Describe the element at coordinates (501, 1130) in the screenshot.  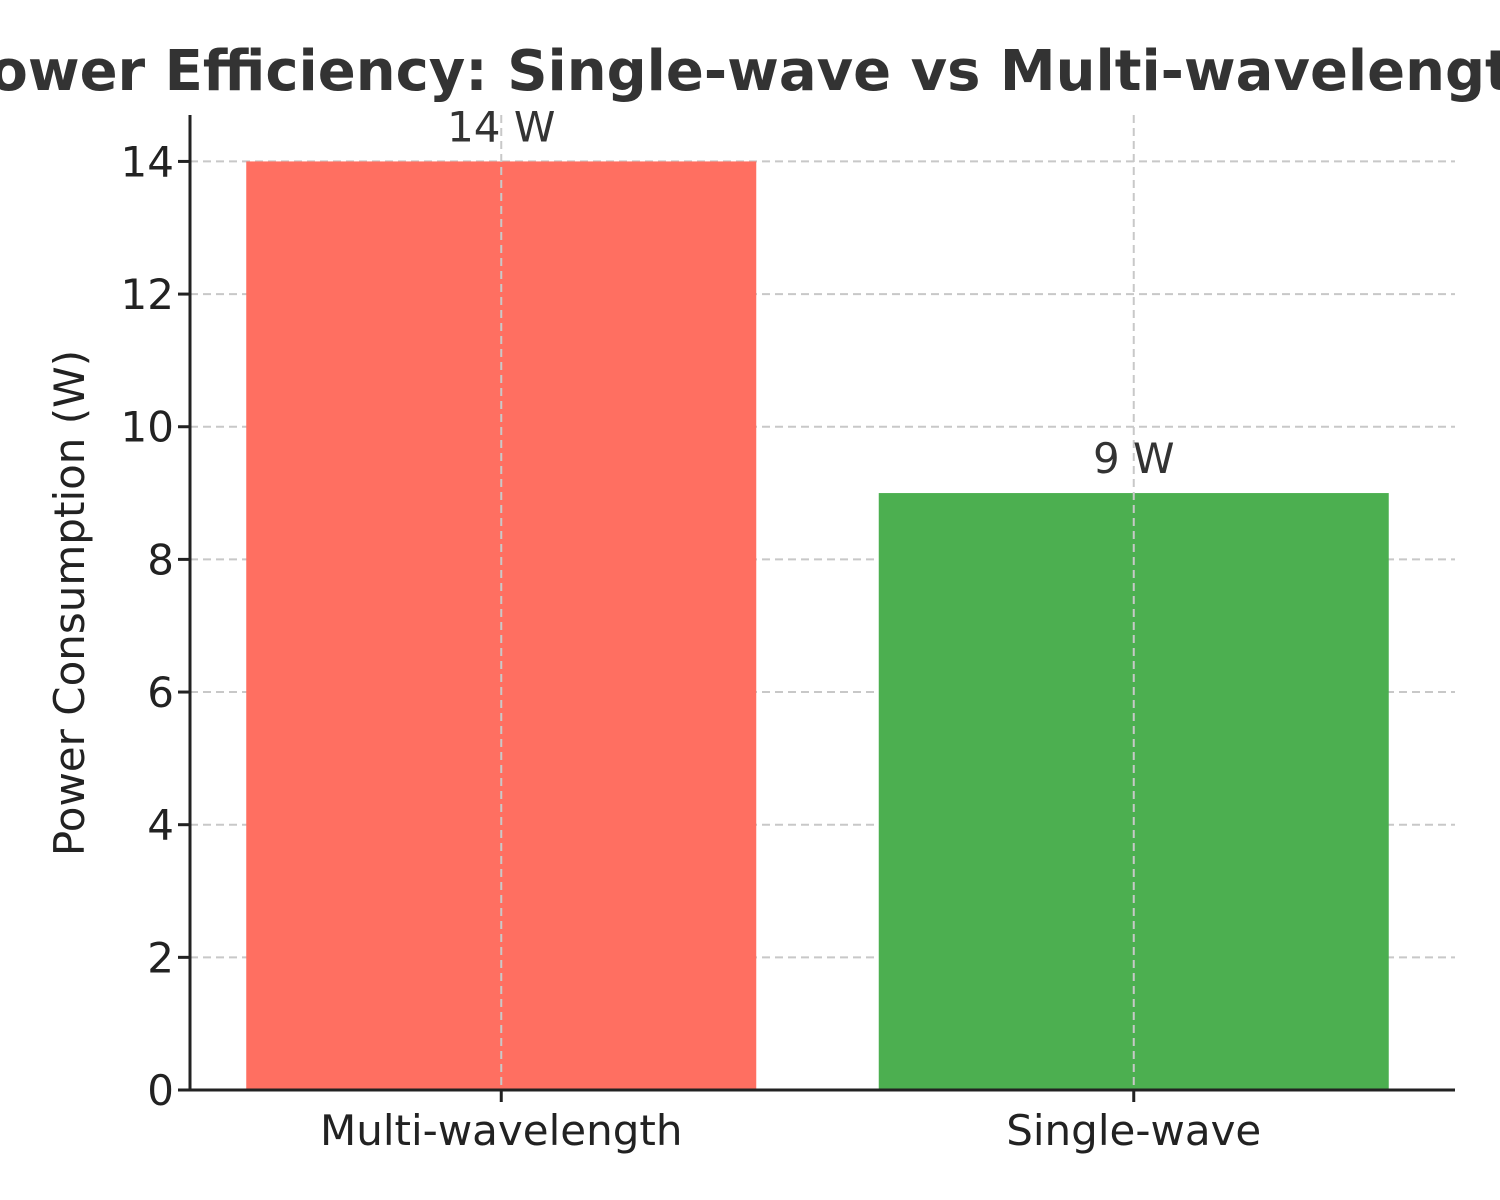
I see `x-tick-label: Multi-wavelength` at that location.